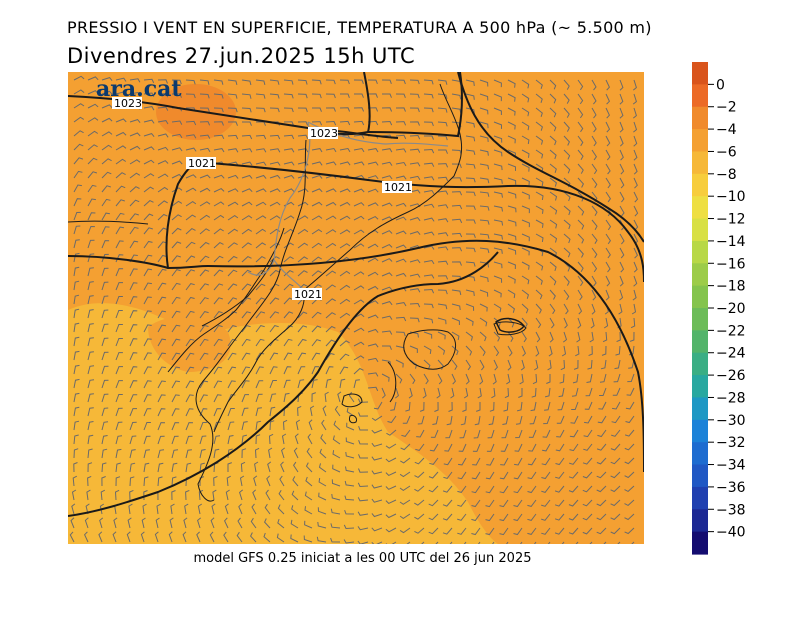 The image size is (800, 617). Describe the element at coordinates (700, 141) in the screenshot. I see `colorbar-swatch` at that location.